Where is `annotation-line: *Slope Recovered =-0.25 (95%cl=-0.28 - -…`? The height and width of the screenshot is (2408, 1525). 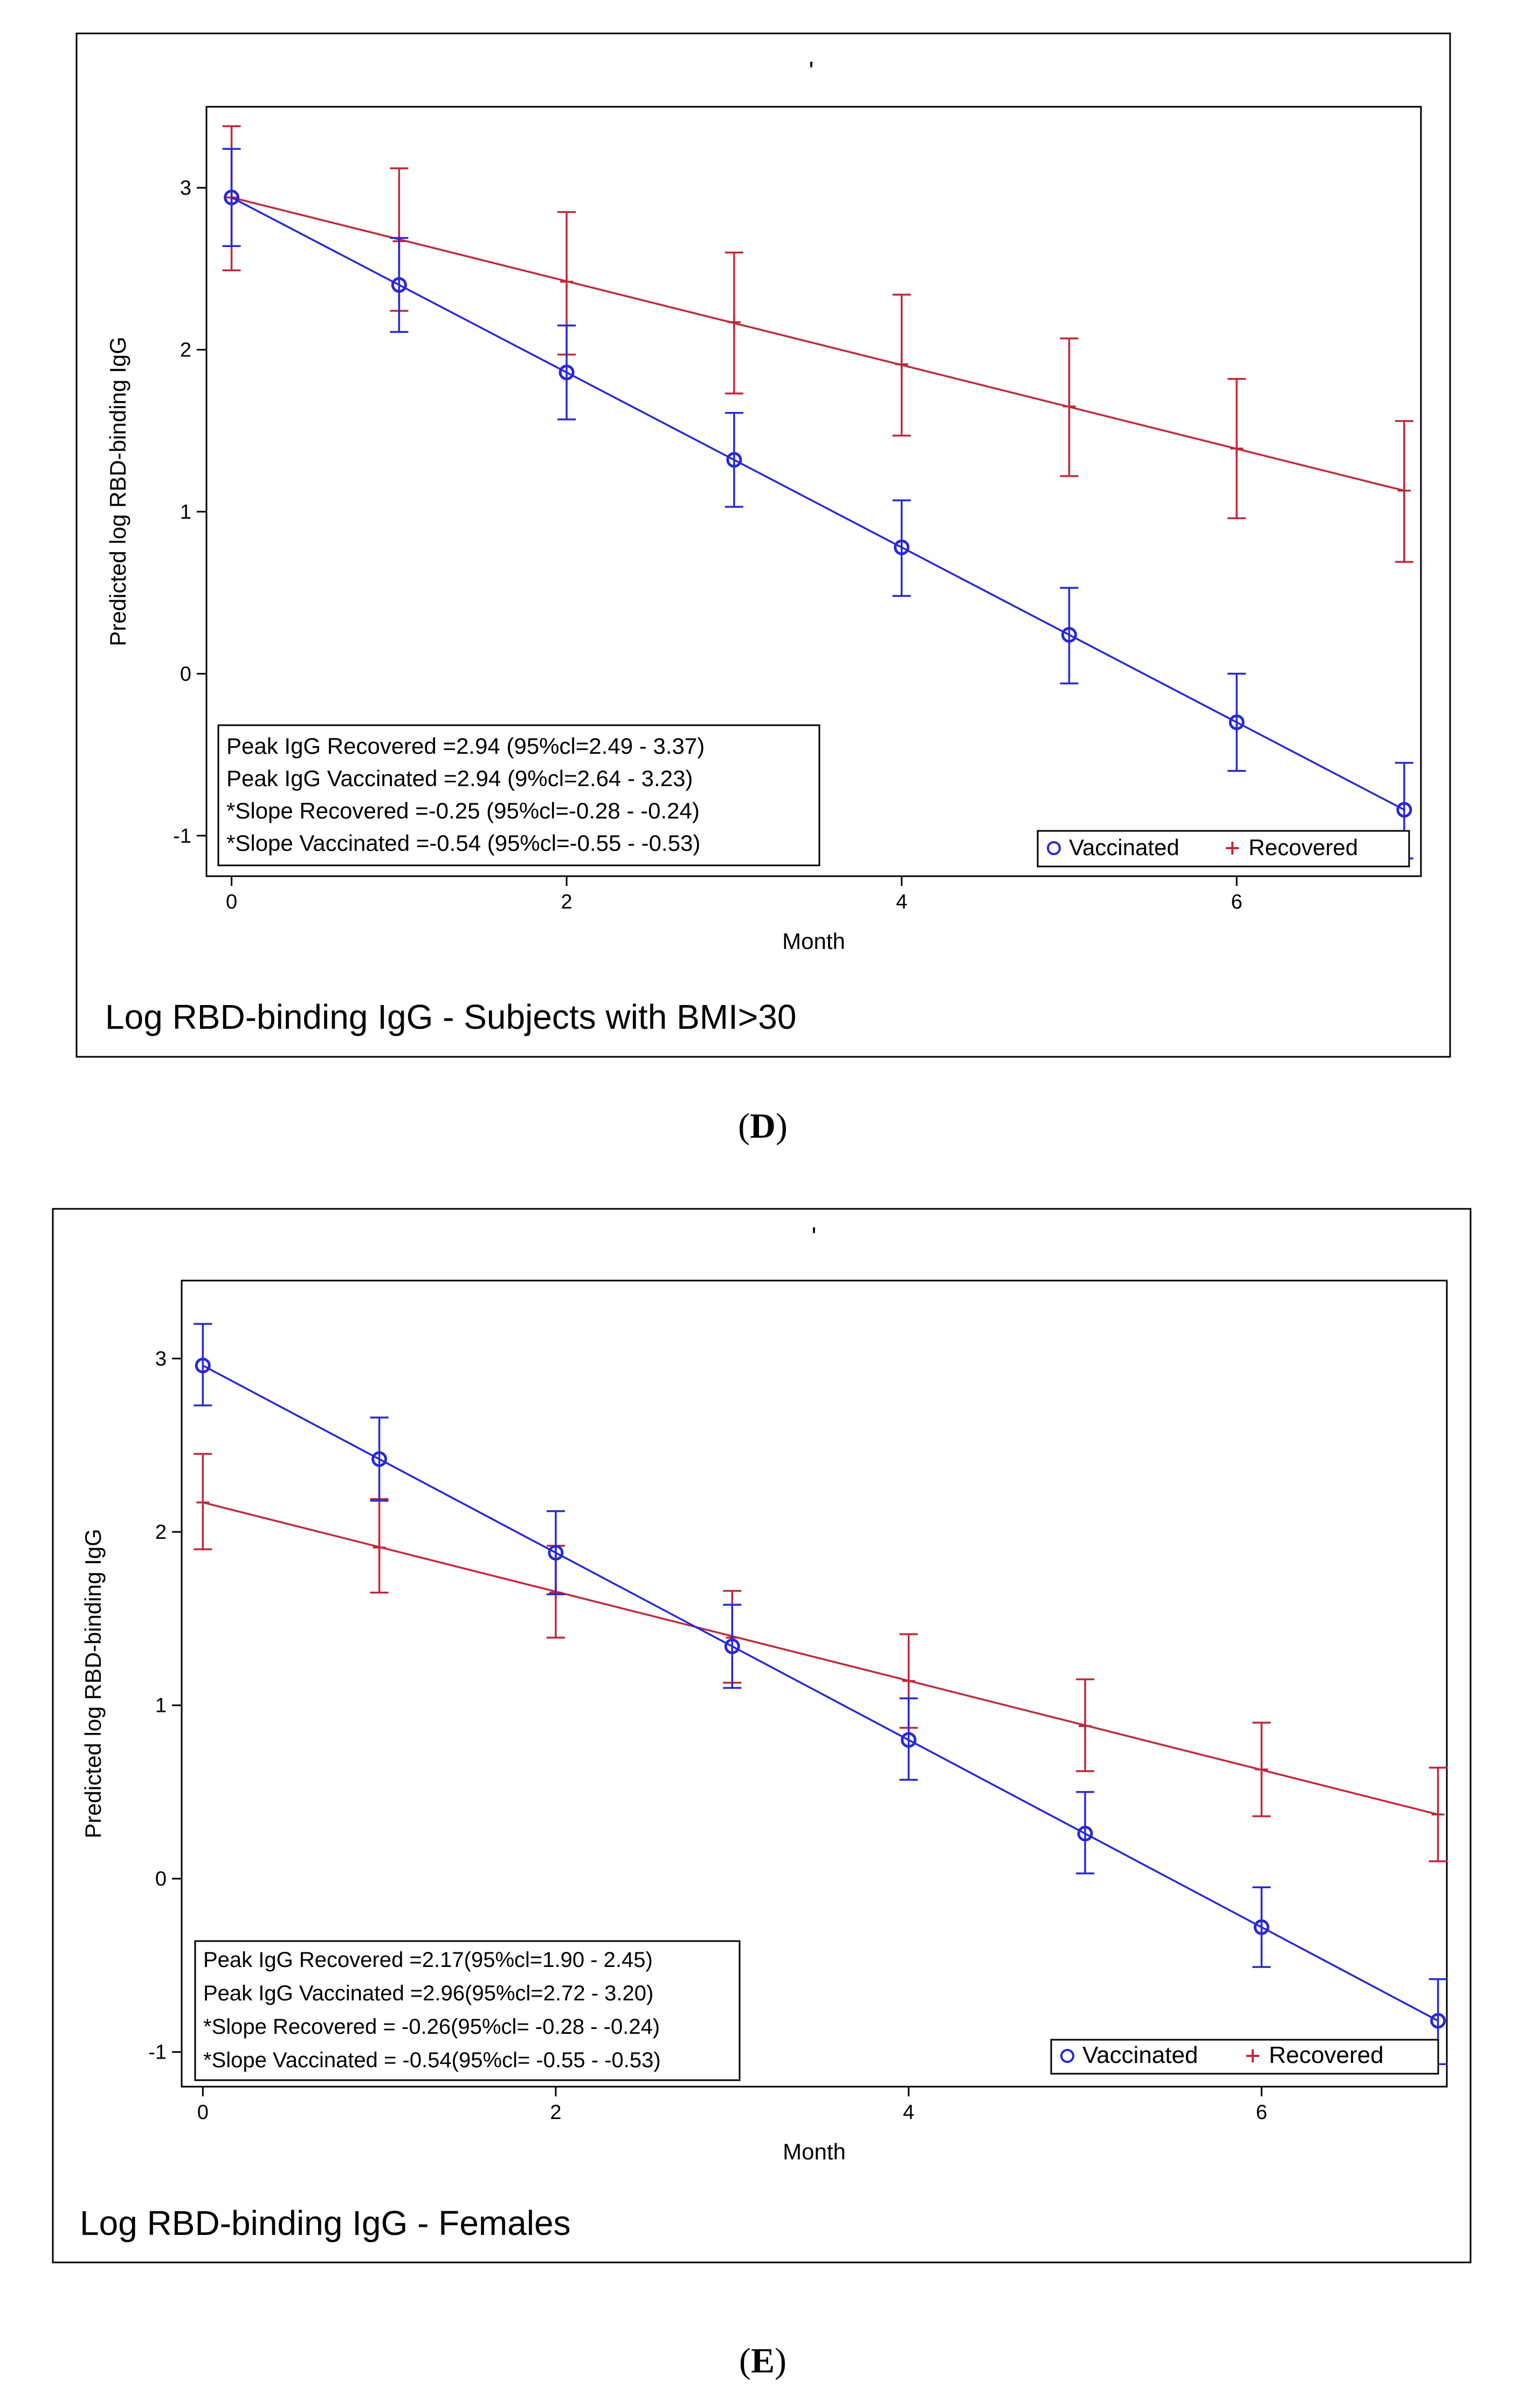
annotation-line: *Slope Recovered =-0.25 (95%cl=-0.28 - -… is located at coordinates (463, 810).